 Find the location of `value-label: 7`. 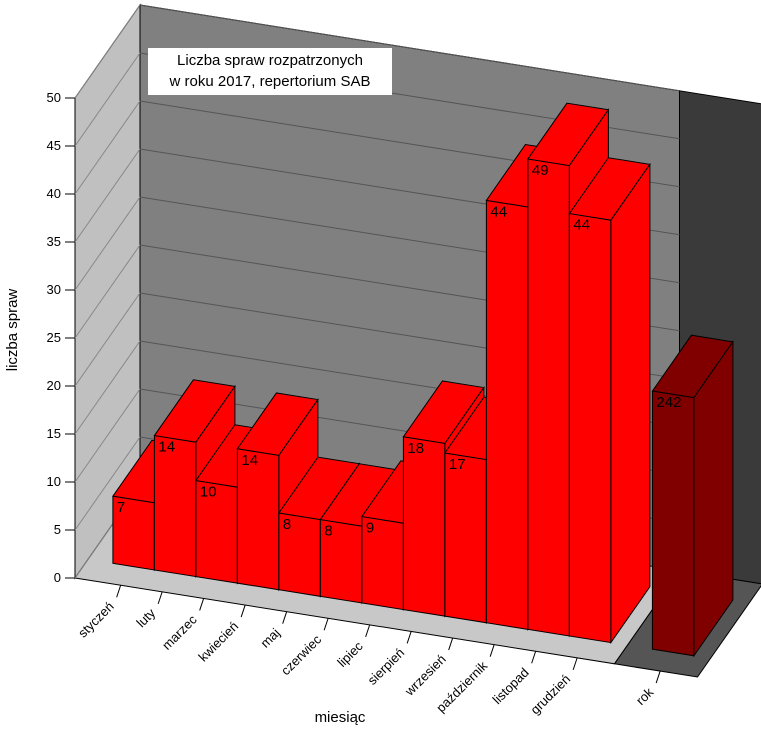

value-label: 7 is located at coordinates (121, 507).